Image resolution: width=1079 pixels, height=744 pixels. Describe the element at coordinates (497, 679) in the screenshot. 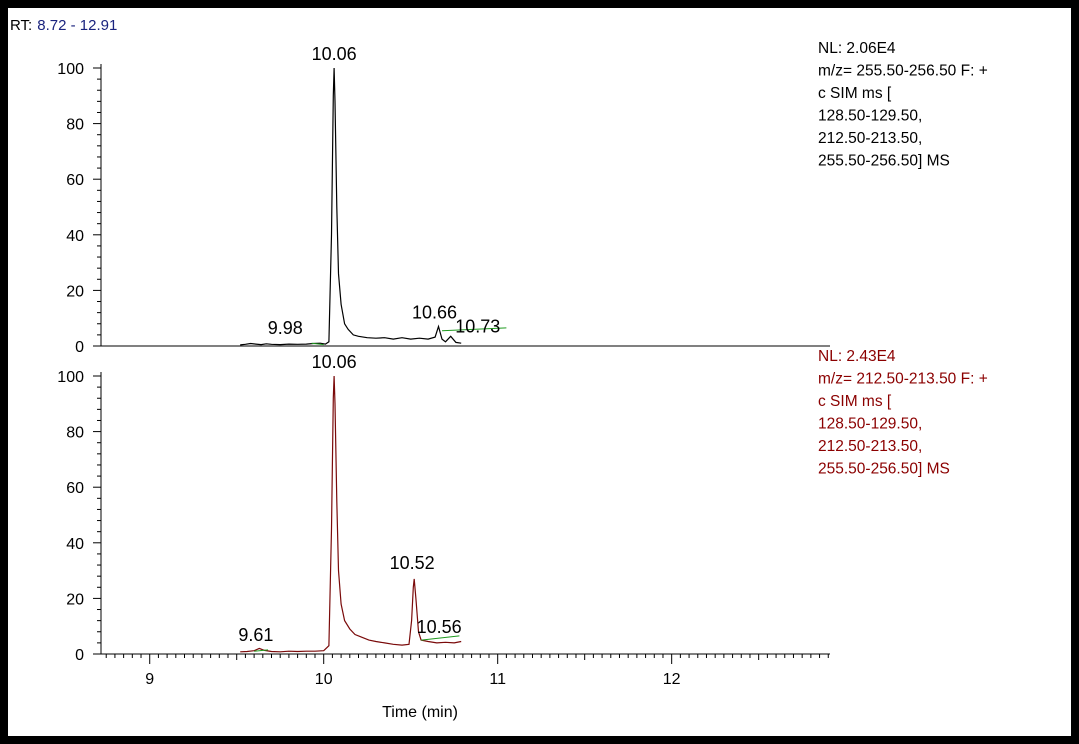

I see `x-tick-label: 11` at that location.